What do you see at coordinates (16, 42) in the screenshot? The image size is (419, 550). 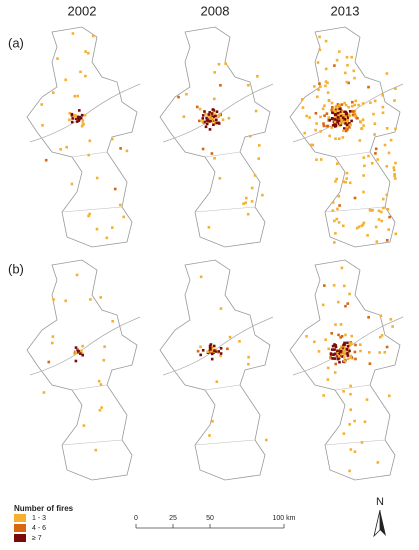 I see `row-label: (a)` at bounding box center [16, 42].